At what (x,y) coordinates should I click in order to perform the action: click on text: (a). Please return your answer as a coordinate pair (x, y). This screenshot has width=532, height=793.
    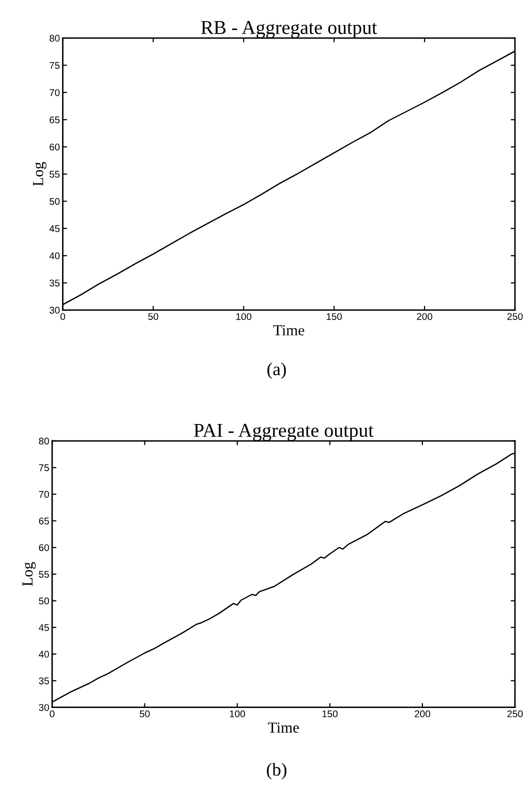
    Looking at the image, I should click on (276, 370).